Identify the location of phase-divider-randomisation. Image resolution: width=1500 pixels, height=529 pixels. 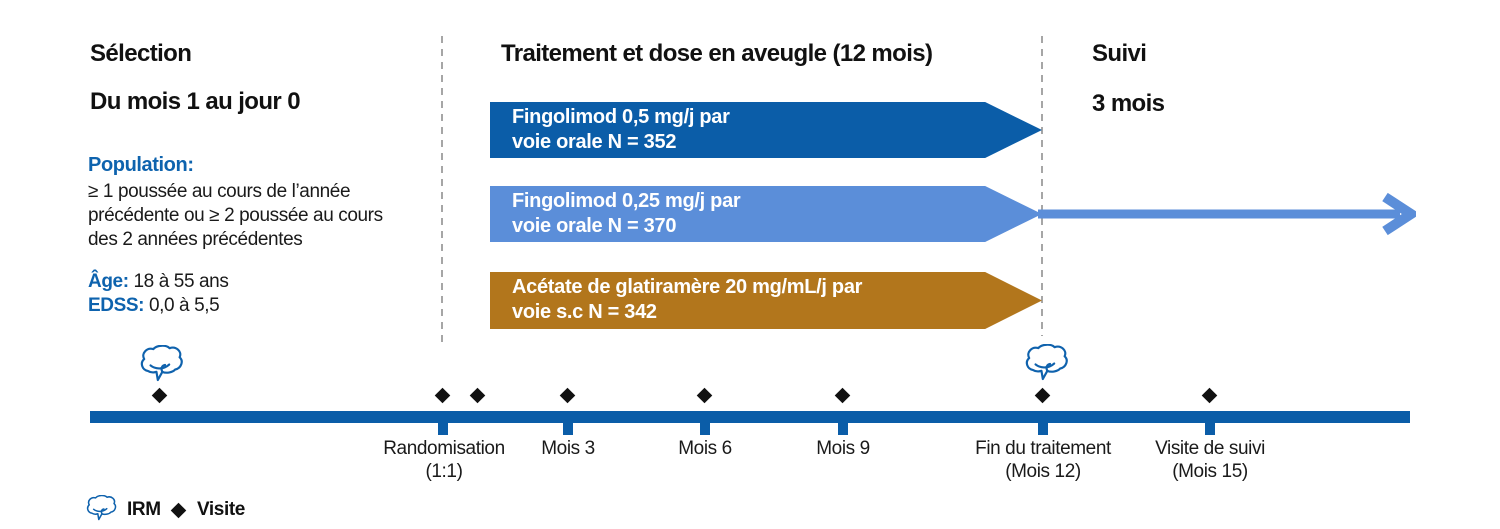
(442, 190).